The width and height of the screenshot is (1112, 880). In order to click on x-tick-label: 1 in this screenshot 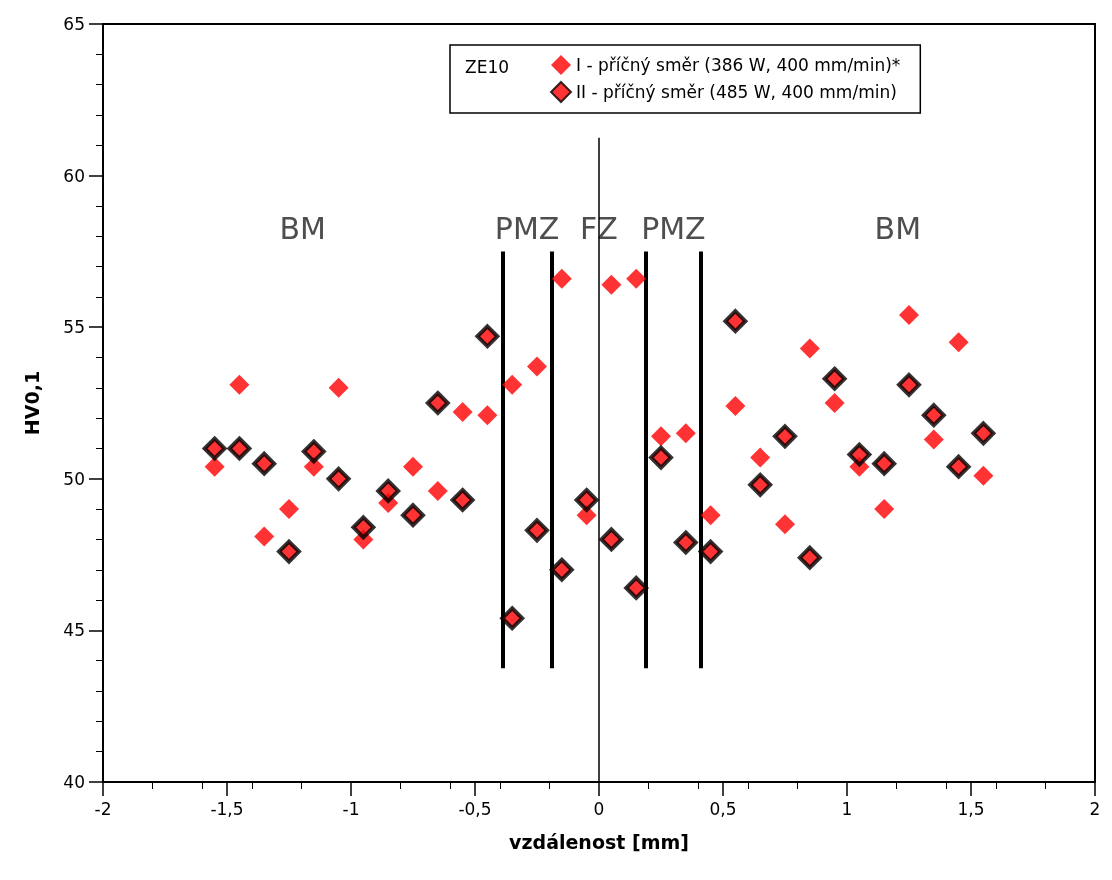, I will do `click(847, 808)`.